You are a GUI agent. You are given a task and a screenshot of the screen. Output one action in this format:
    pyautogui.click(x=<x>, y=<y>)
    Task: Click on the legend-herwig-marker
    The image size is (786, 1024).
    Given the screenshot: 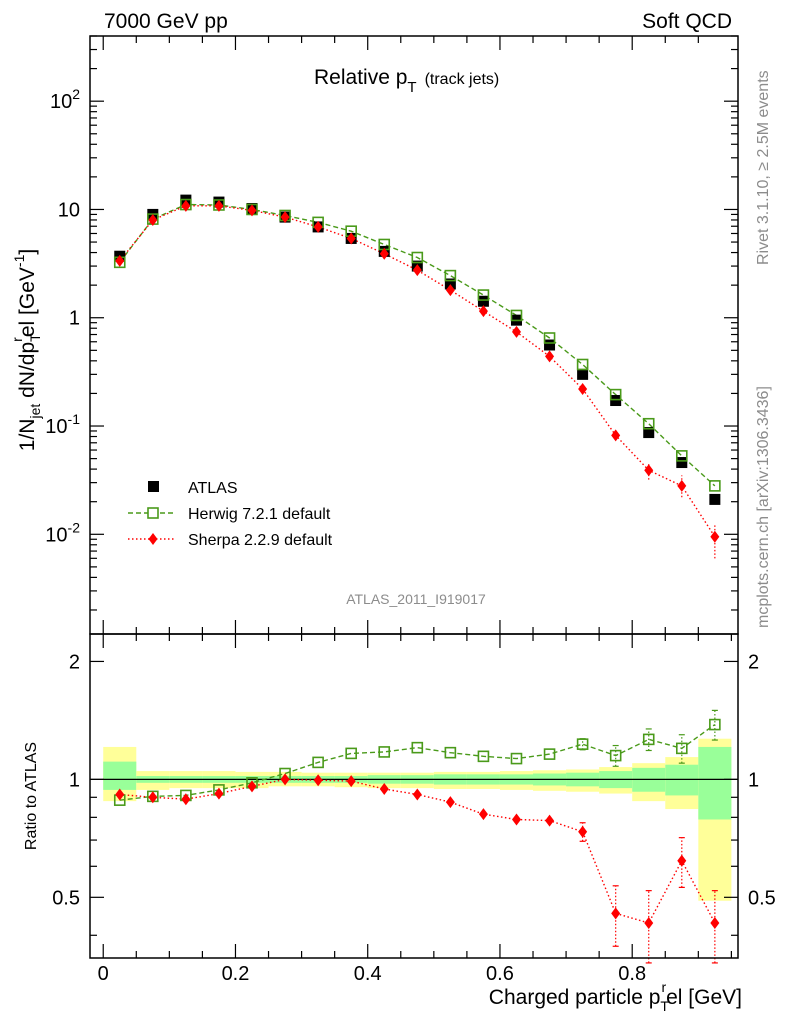 What is the action you would take?
    pyautogui.click(x=153, y=513)
    